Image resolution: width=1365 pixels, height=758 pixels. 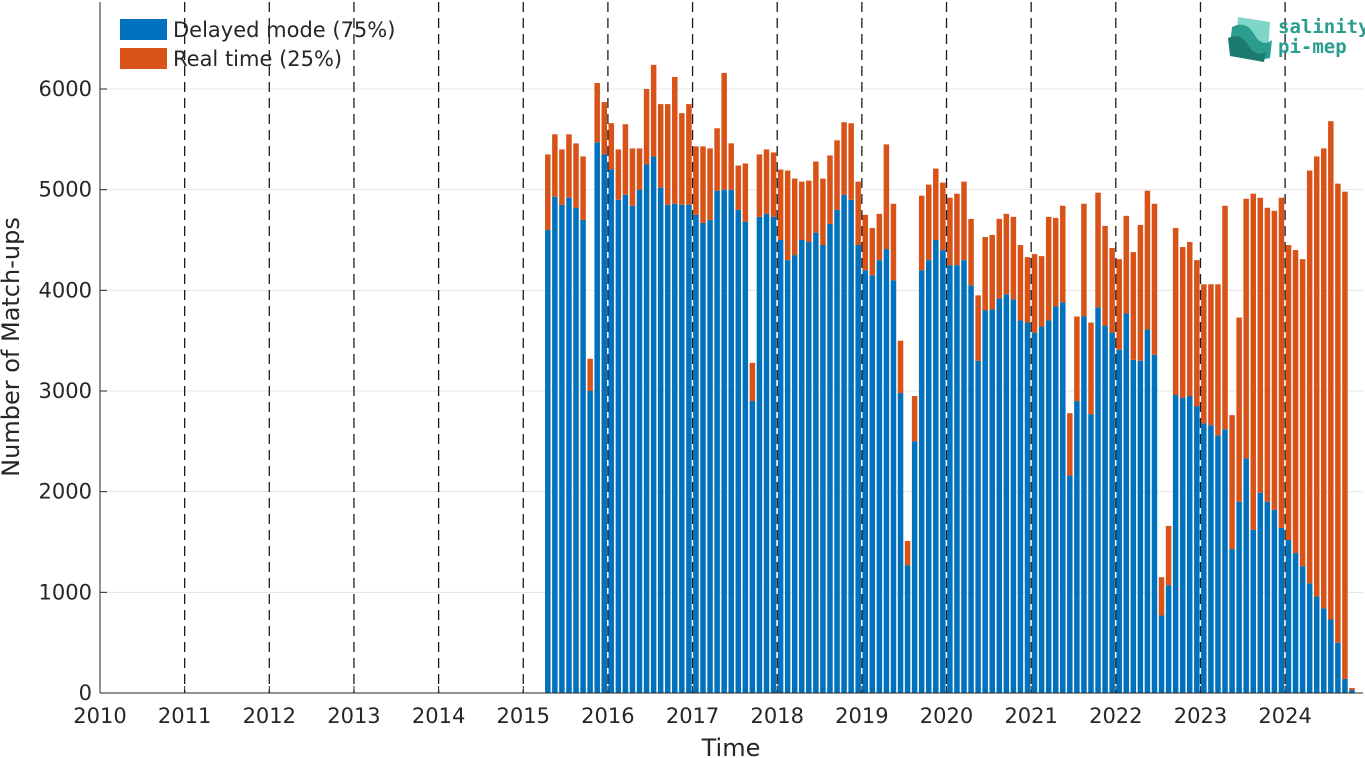 What do you see at coordinates (1321, 27) in the screenshot?
I see `logo-text-salinity: salinity` at bounding box center [1321, 27].